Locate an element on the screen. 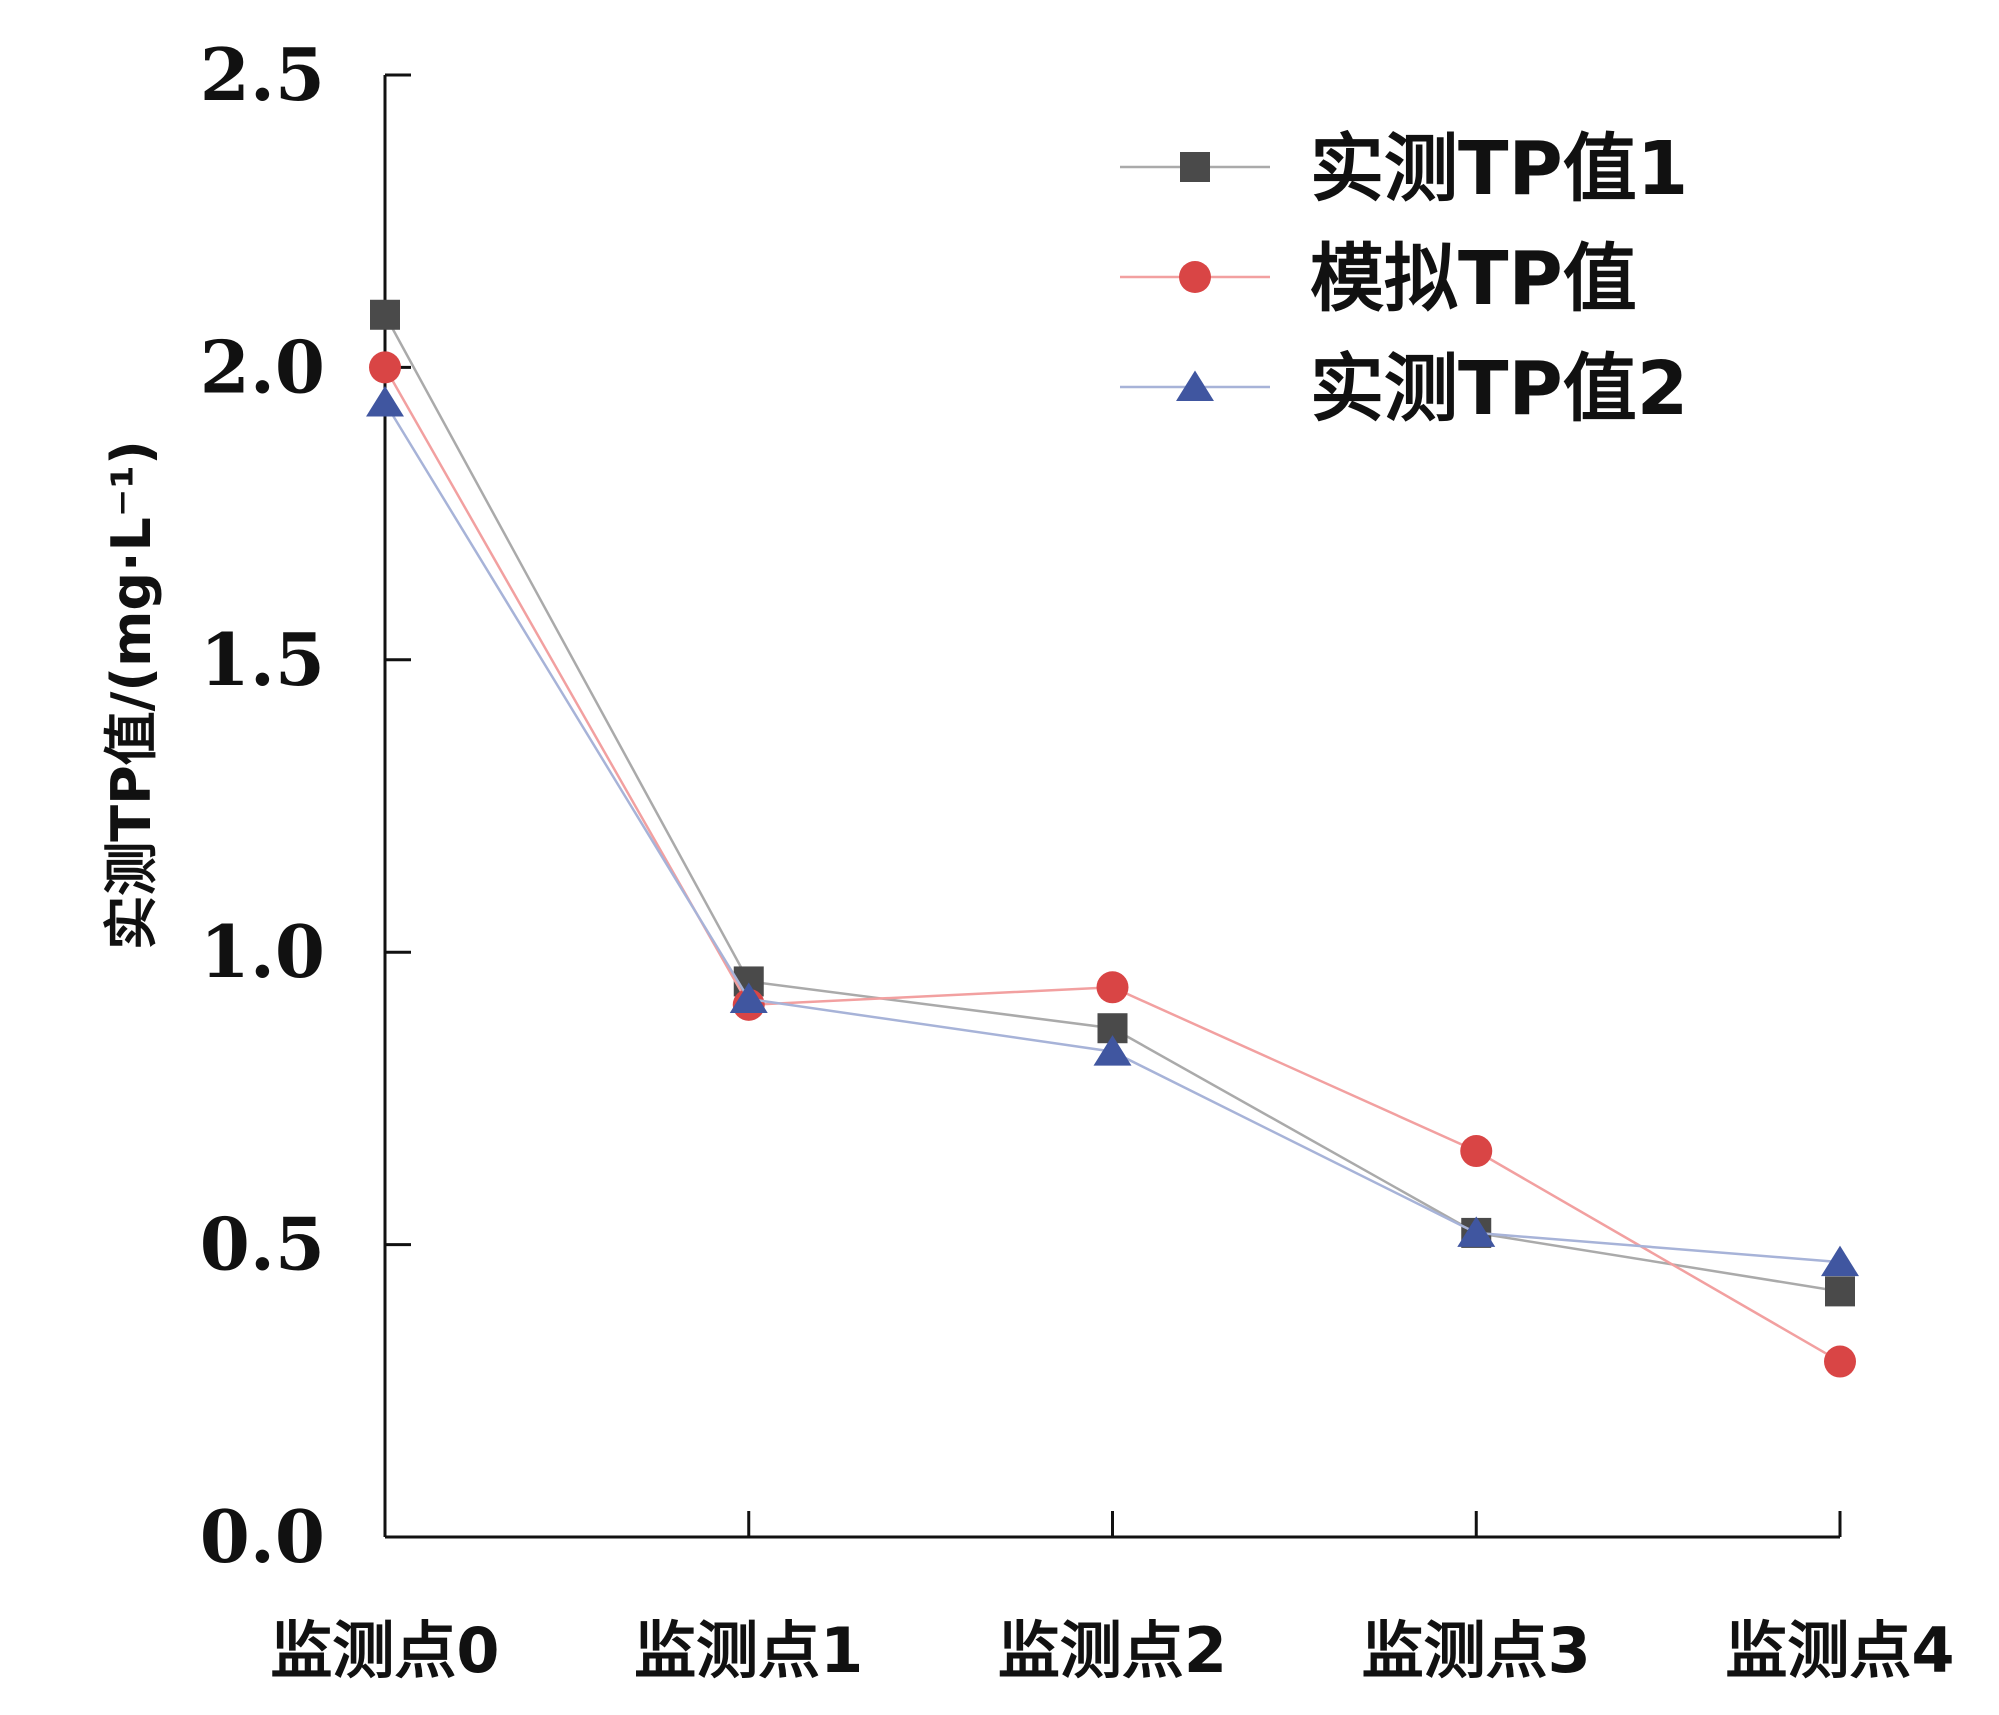 This screenshot has height=1715, width=1999. x-tick-label: 监测点3 is located at coordinates (1476, 1650).